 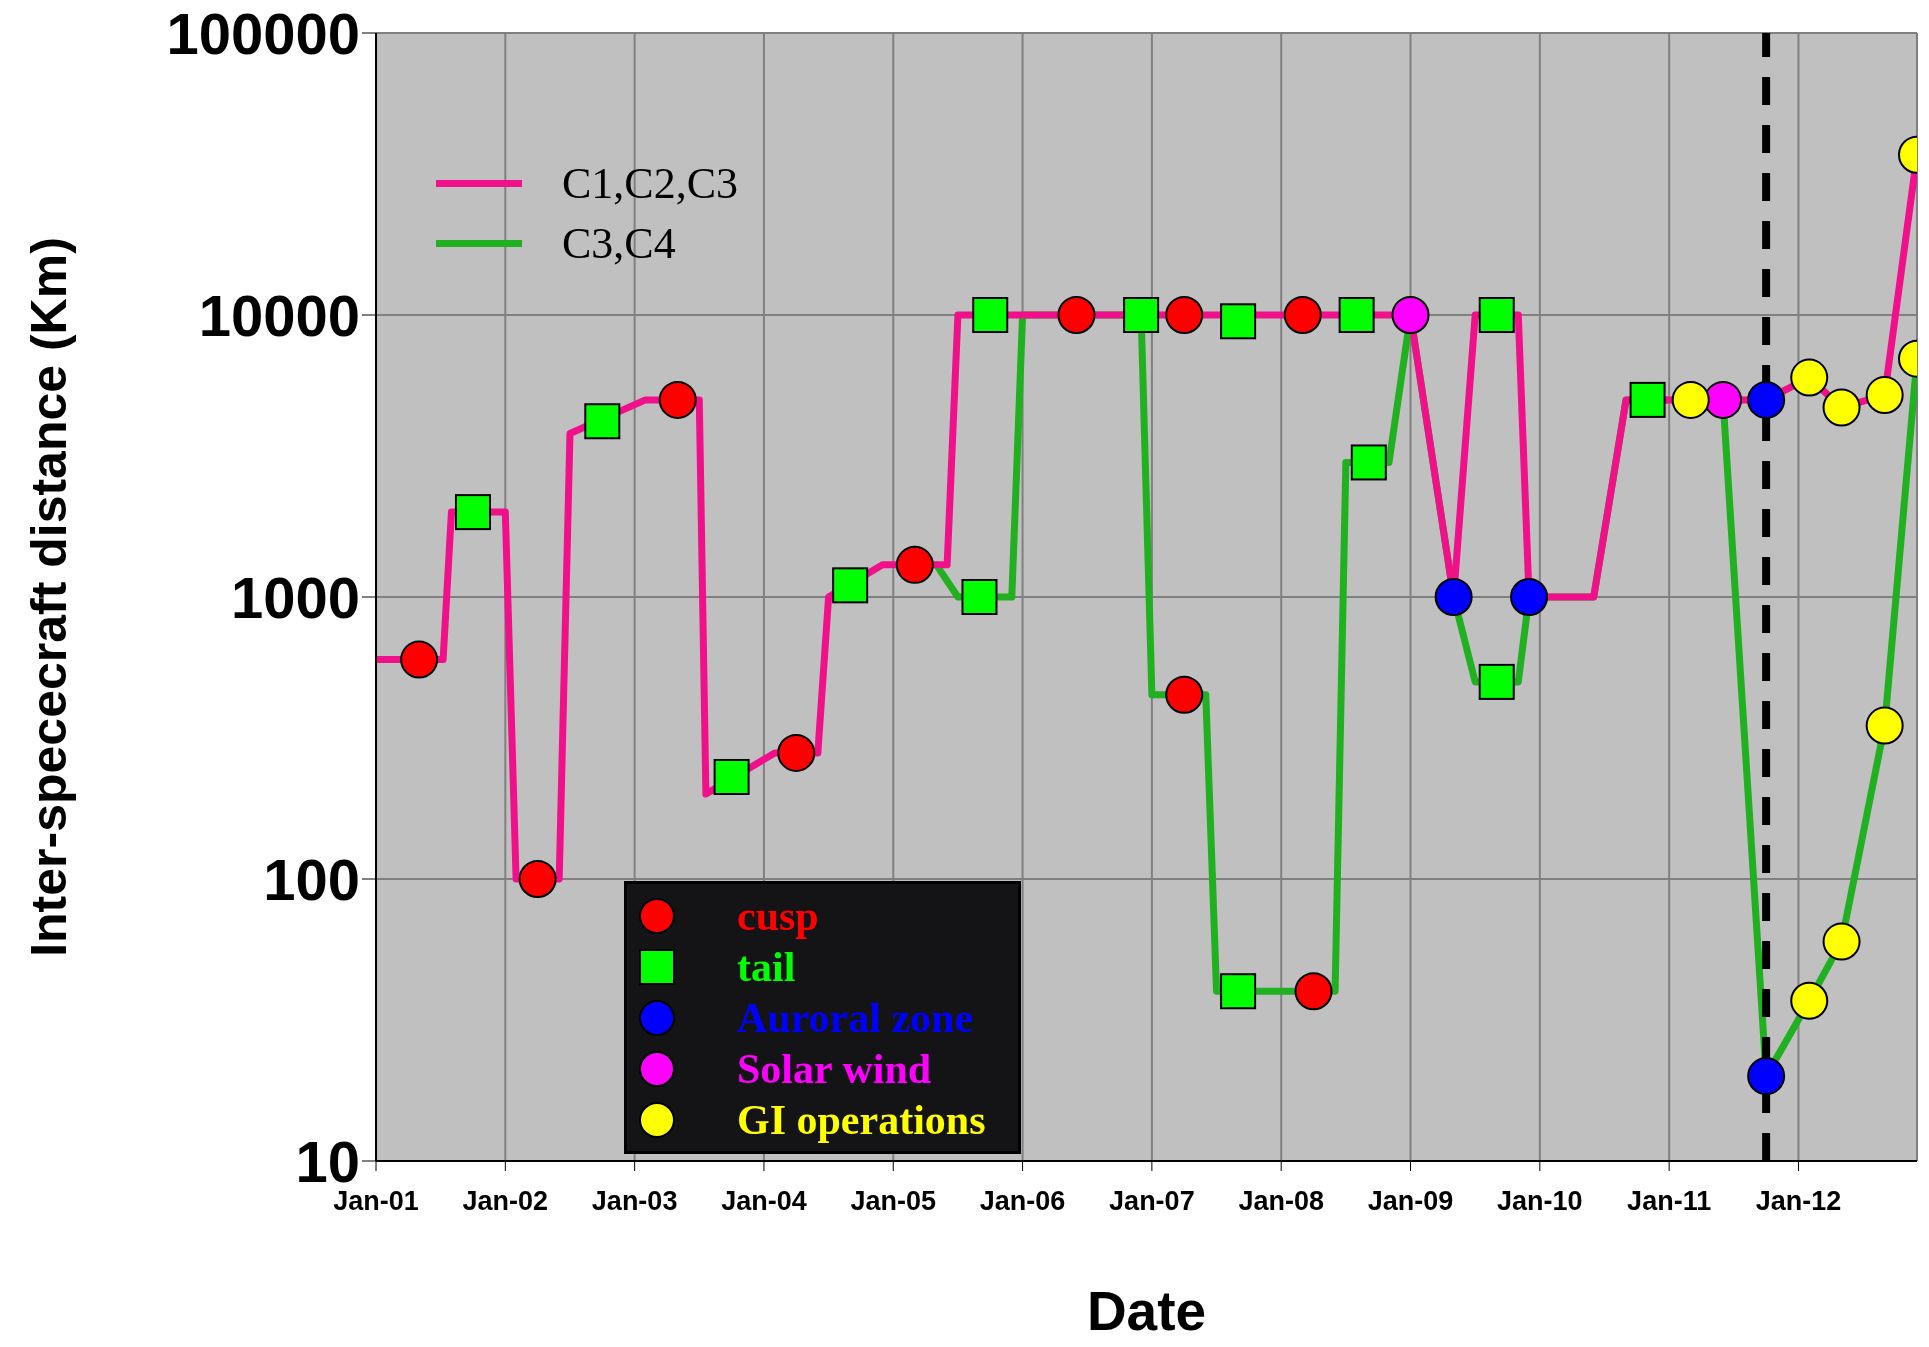 What do you see at coordinates (1281, 1201) in the screenshot?
I see `x-tick-label: Jan-08` at bounding box center [1281, 1201].